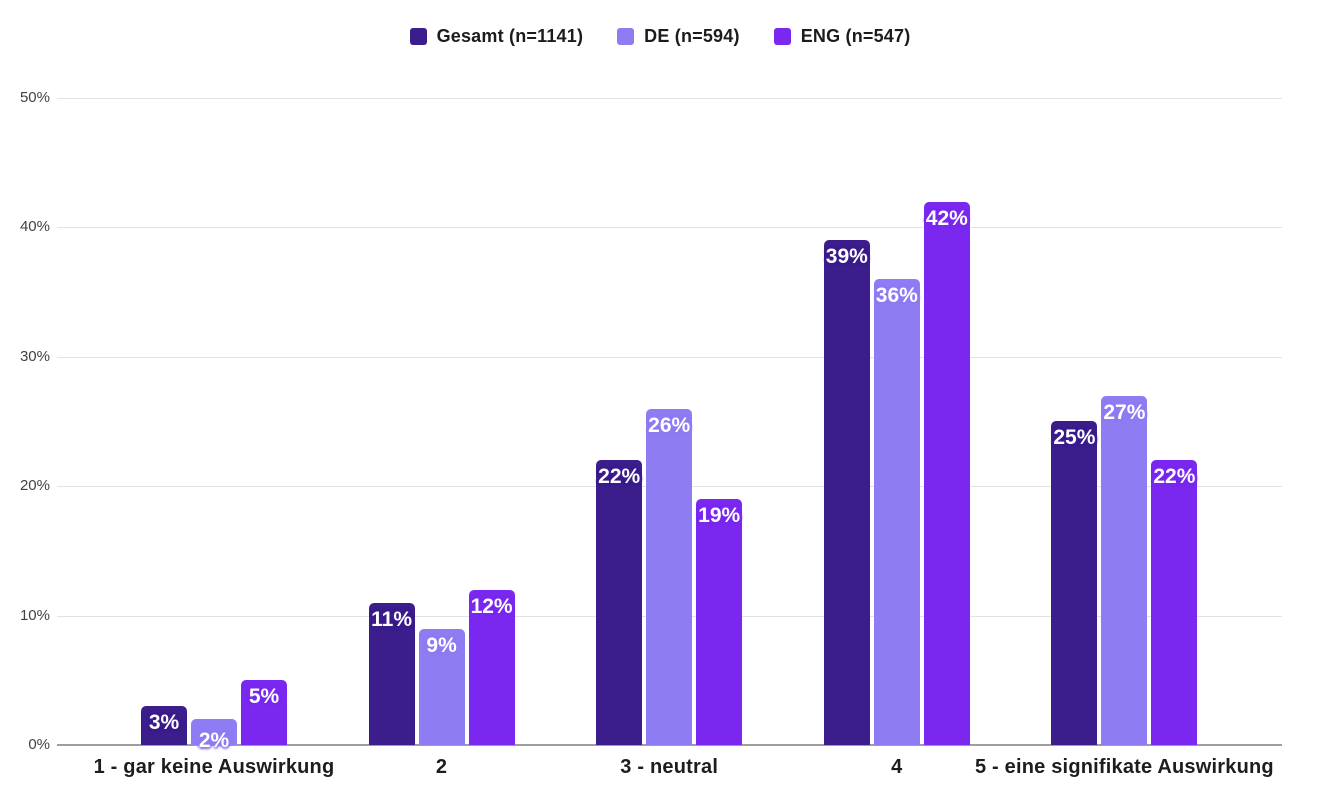  What do you see at coordinates (897, 767) in the screenshot?
I see `x-category-label-4: 4` at bounding box center [897, 767].